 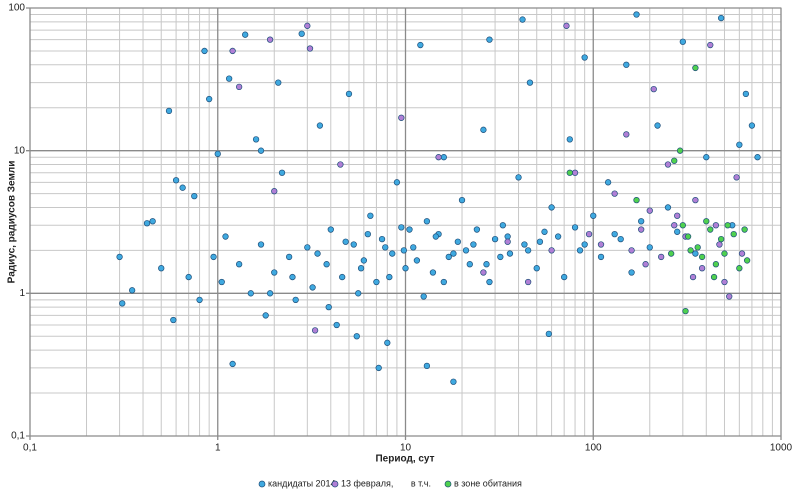 I want to click on y-axis-title: Радиус, радиусов Земли, so click(x=12, y=222).